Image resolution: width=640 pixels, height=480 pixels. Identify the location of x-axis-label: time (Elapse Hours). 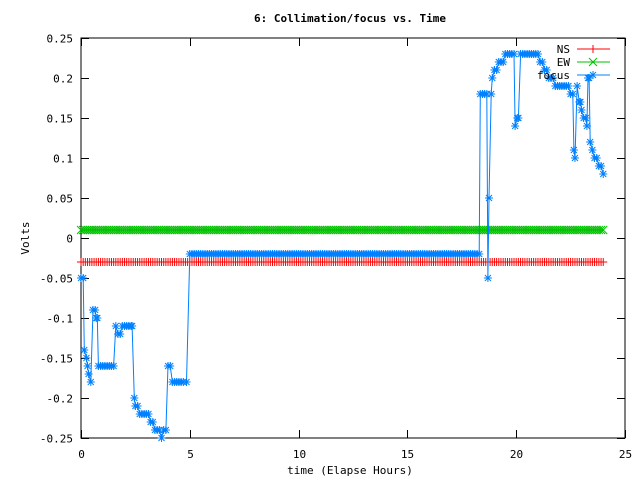
(350, 470).